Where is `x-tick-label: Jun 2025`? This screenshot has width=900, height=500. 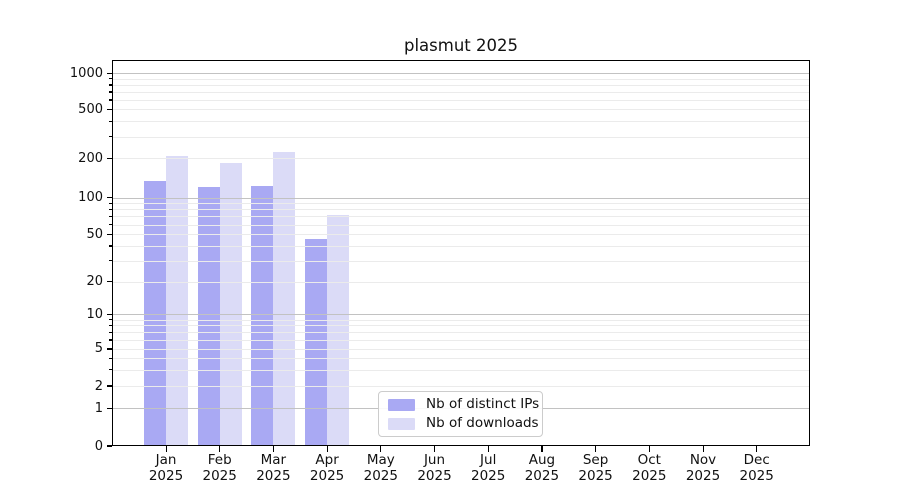
x-tick-label: Jun 2025 is located at coordinates (434, 468).